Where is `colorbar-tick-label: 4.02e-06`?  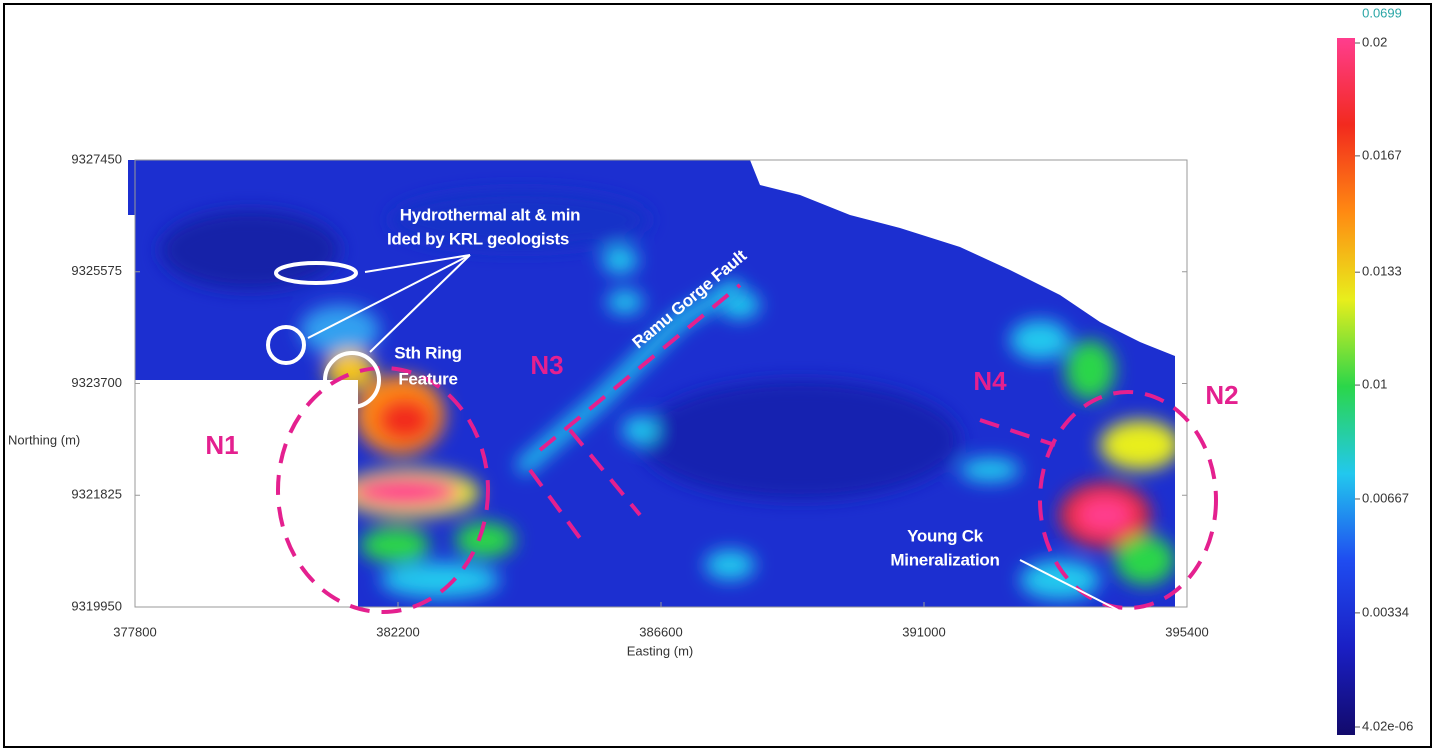
colorbar-tick-label: 4.02e-06 is located at coordinates (1387, 725).